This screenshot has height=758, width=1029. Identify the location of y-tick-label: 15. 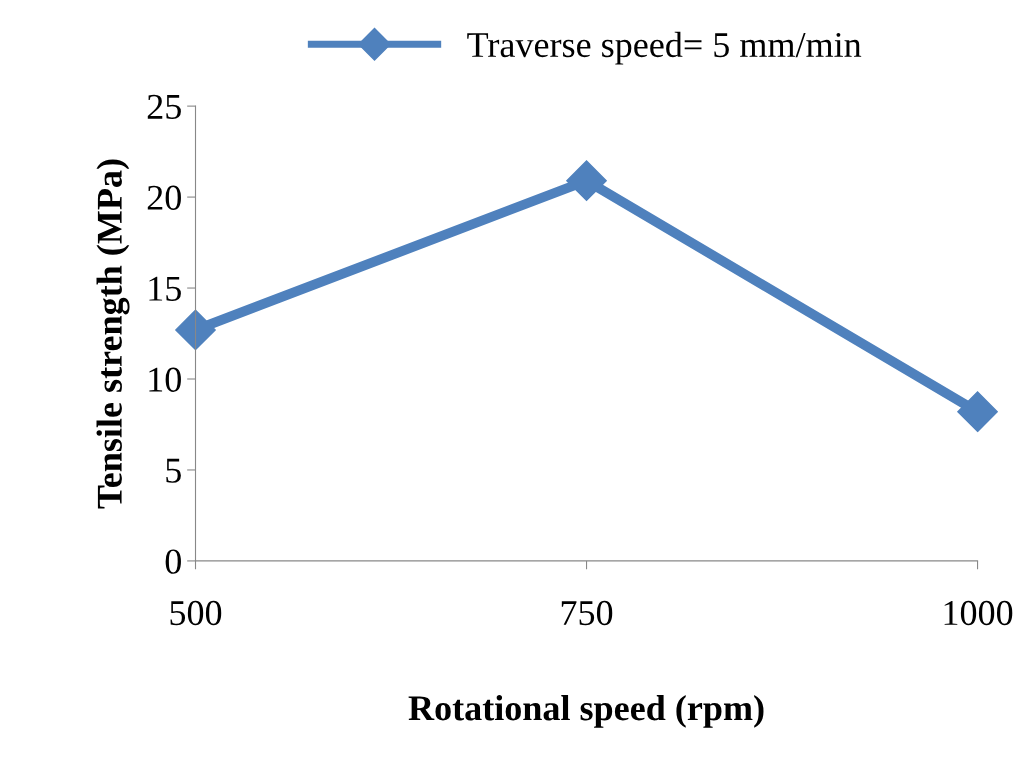
(165, 288).